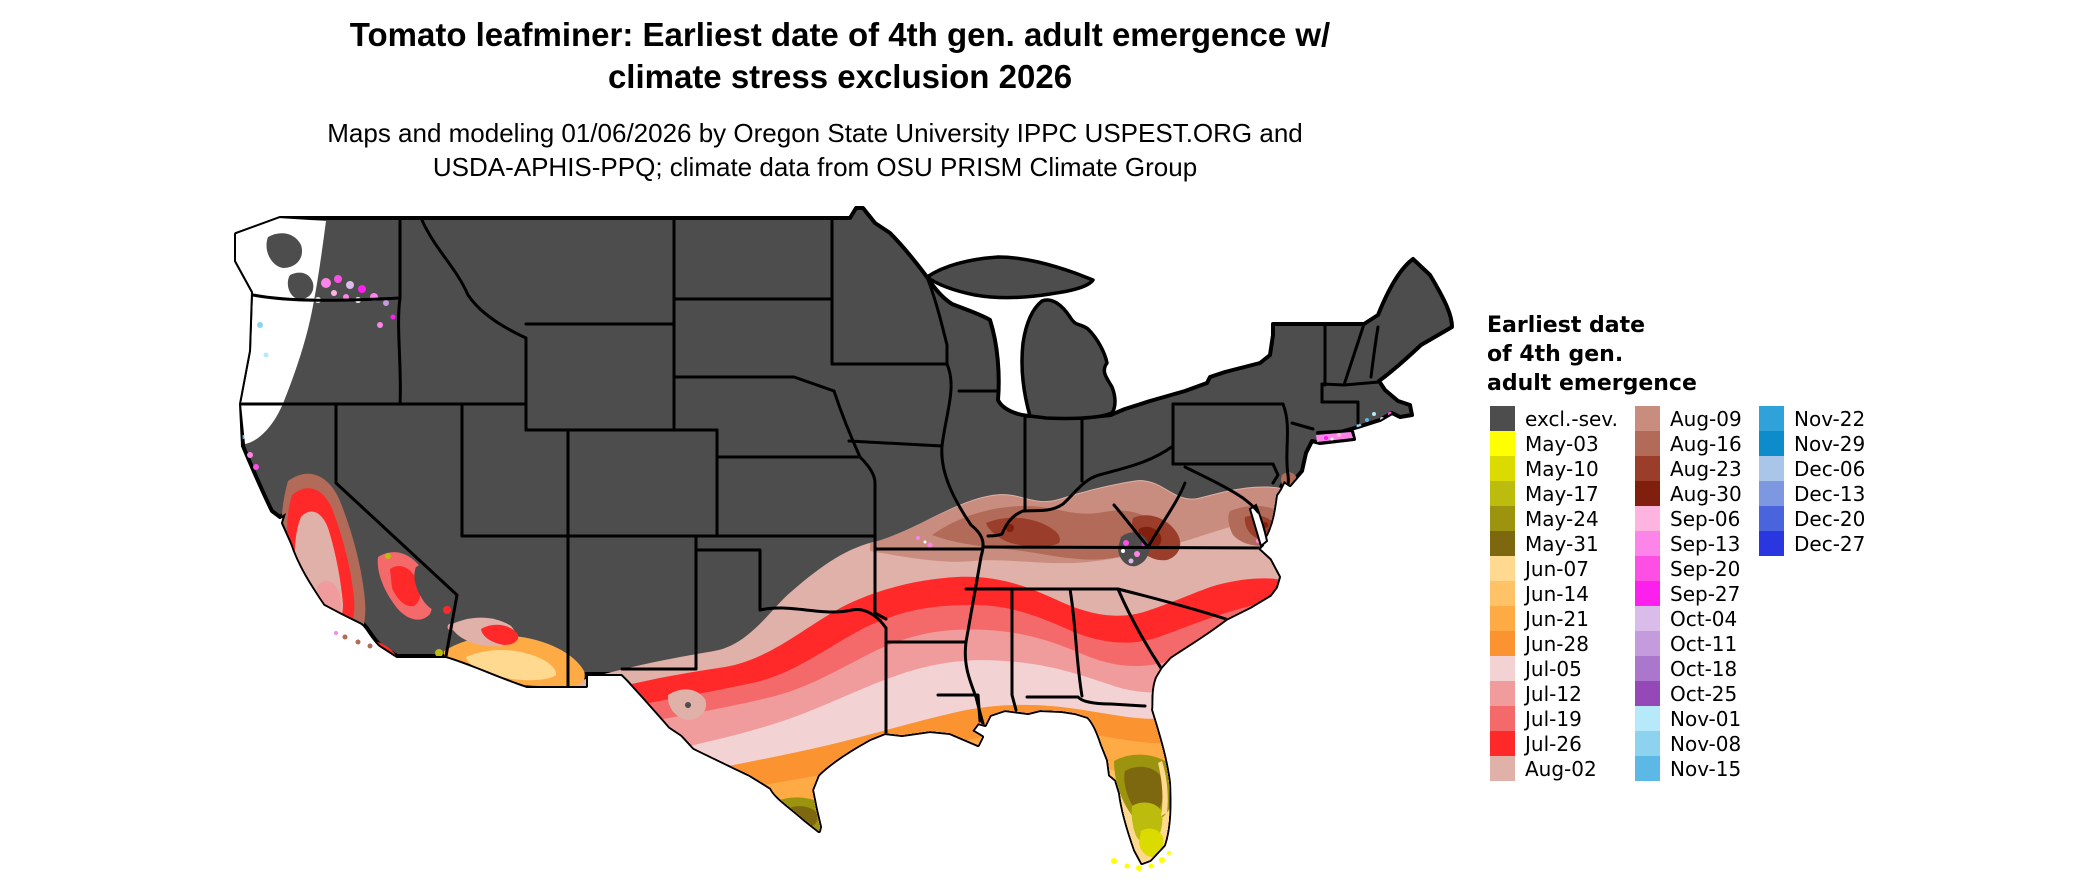 This screenshot has width=2100, height=892. I want to click on legend-label: Jul-12, so click(1553, 693).